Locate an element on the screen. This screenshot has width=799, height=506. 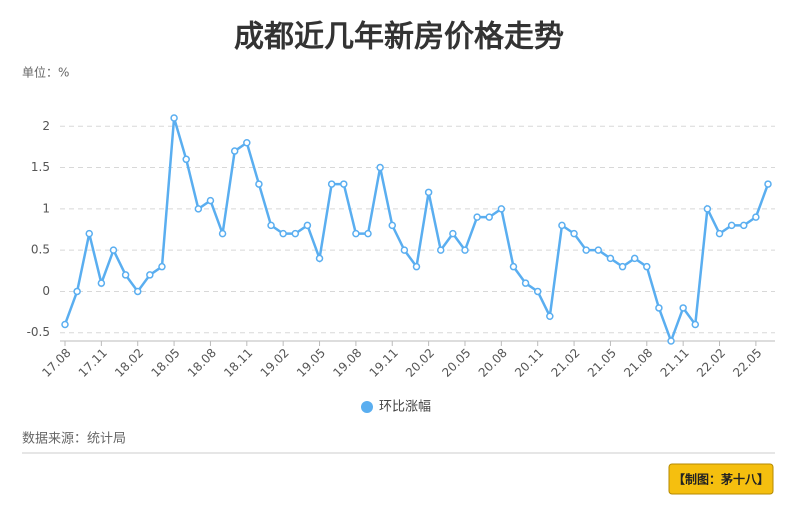
x-tick-label: 22.05 is located at coordinates (747, 363).